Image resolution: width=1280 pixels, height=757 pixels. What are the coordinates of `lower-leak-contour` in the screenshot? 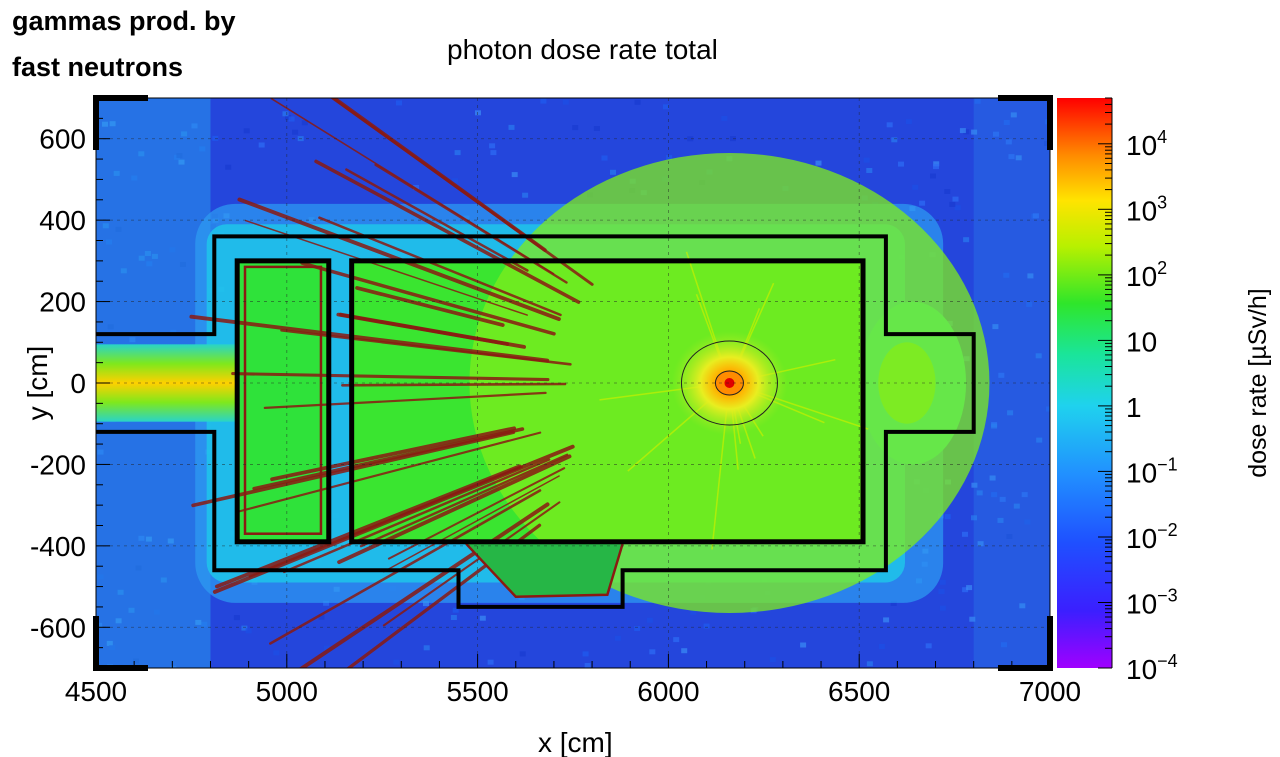 It's located at (544, 570).